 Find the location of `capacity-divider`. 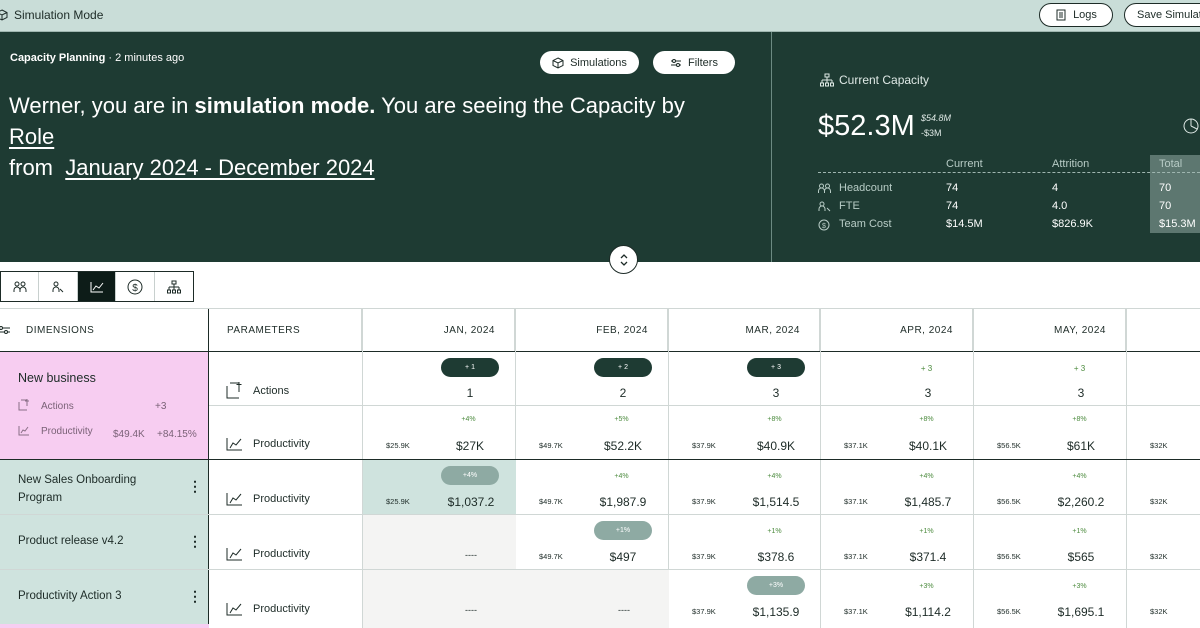

capacity-divider is located at coordinates (1009, 172).